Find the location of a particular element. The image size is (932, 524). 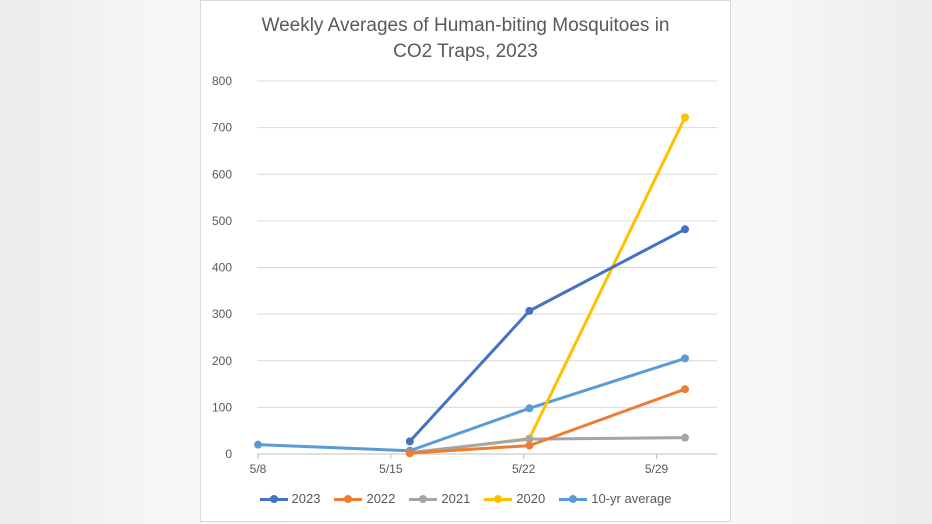

chart-title-line-2: CO2 Traps, 2023 is located at coordinates (465, 51).